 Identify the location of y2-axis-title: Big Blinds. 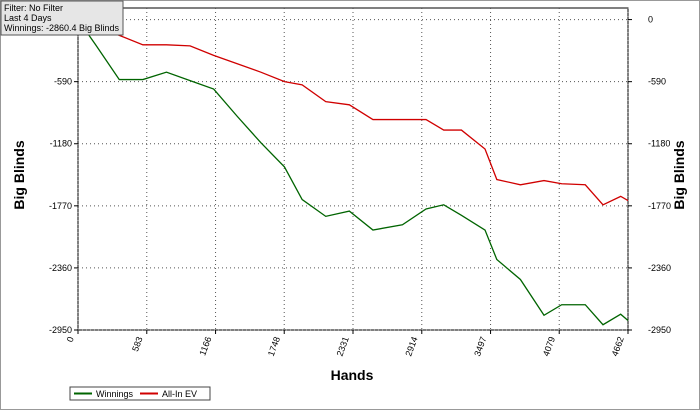
(679, 174).